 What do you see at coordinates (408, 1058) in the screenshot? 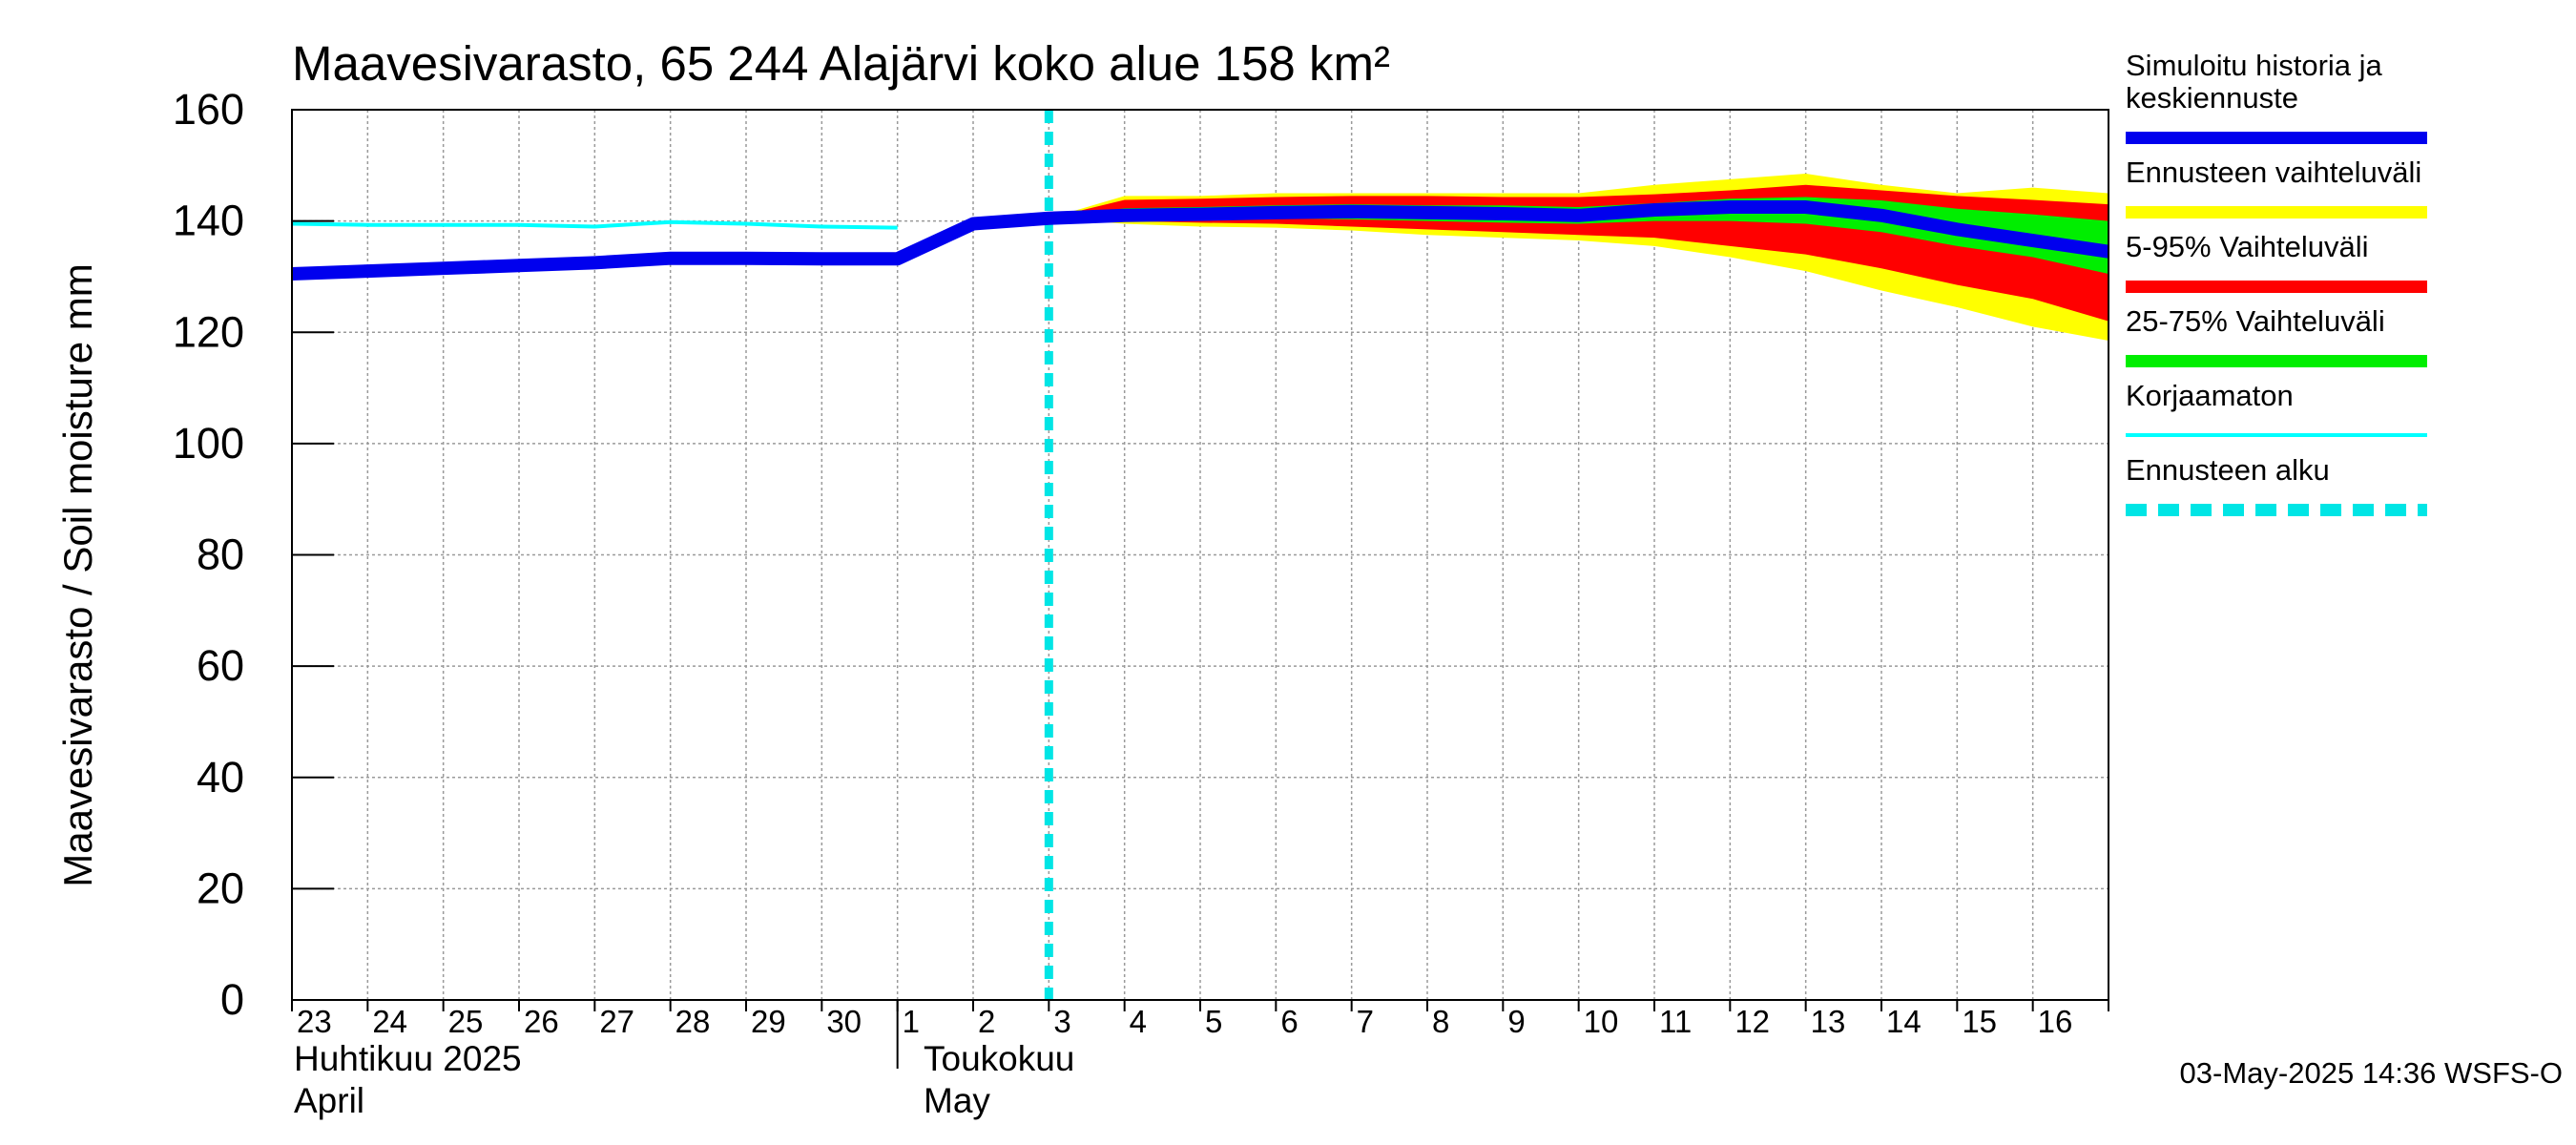
I see `month-label-fi: Huhtikuu 2025` at bounding box center [408, 1058].